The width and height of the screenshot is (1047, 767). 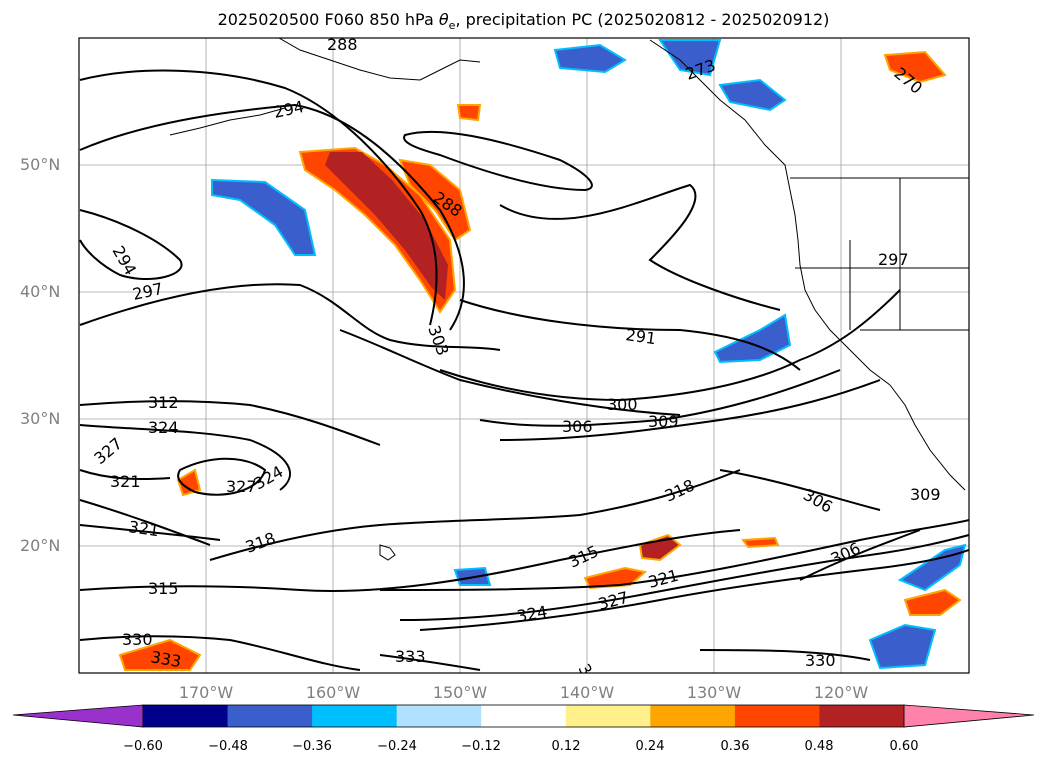 I want to click on colorbar, so click(x=523, y=716).